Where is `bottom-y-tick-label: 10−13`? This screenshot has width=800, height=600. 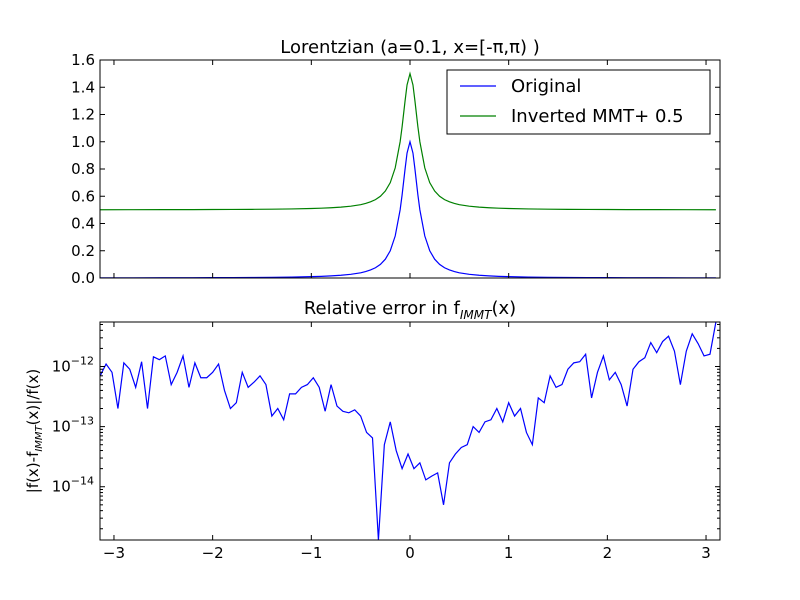
bottom-y-tick-label: 10−13 is located at coordinates (73, 425).